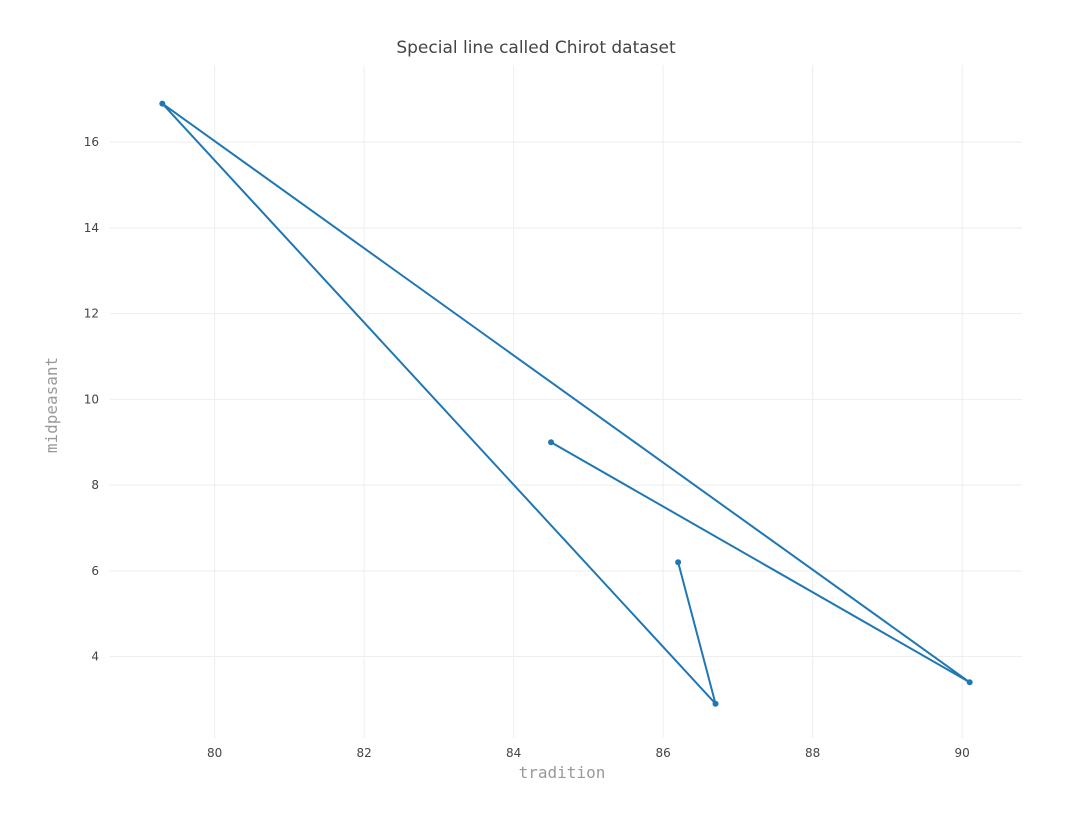  What do you see at coordinates (95, 657) in the screenshot?
I see `y-tick-label: 4` at bounding box center [95, 657].